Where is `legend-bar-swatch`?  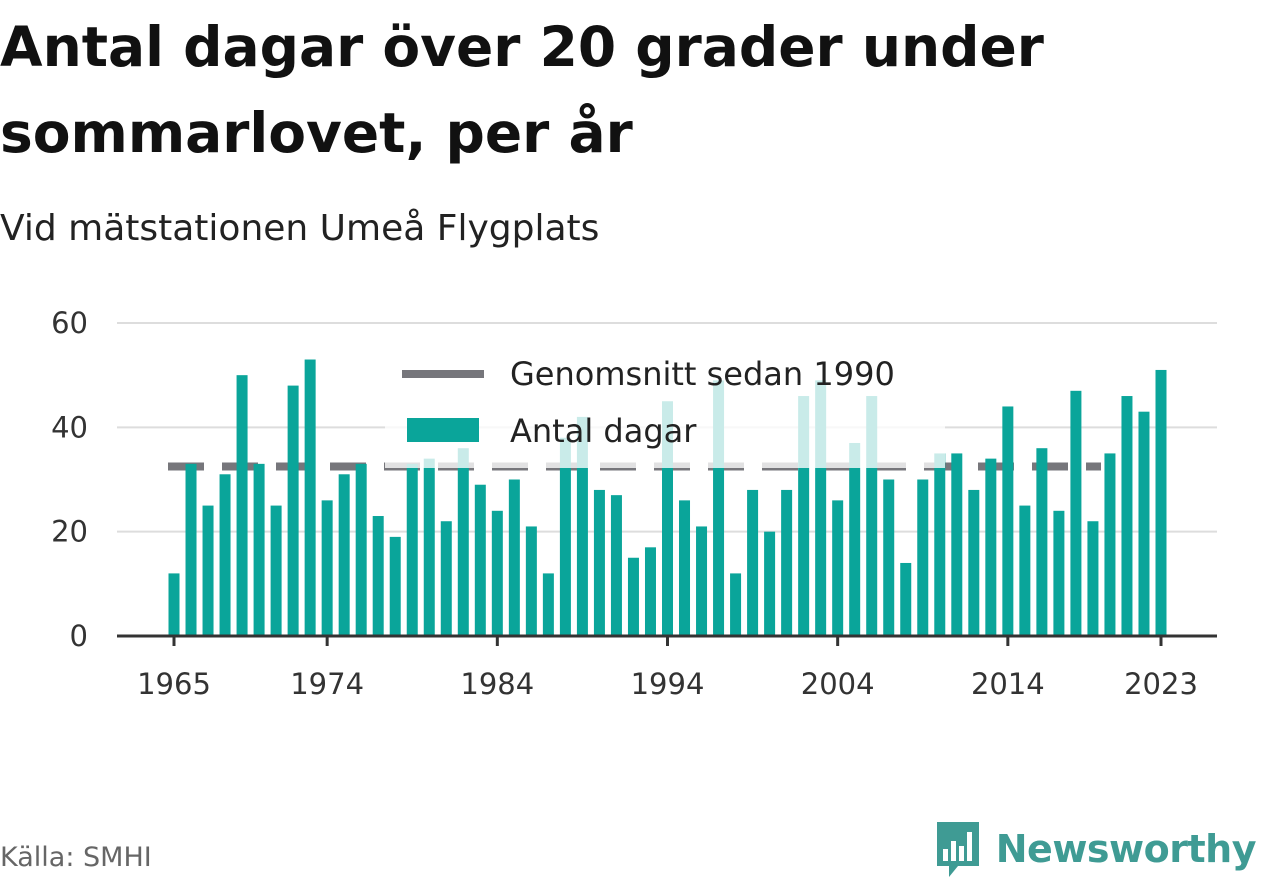 legend-bar-swatch is located at coordinates (443, 430).